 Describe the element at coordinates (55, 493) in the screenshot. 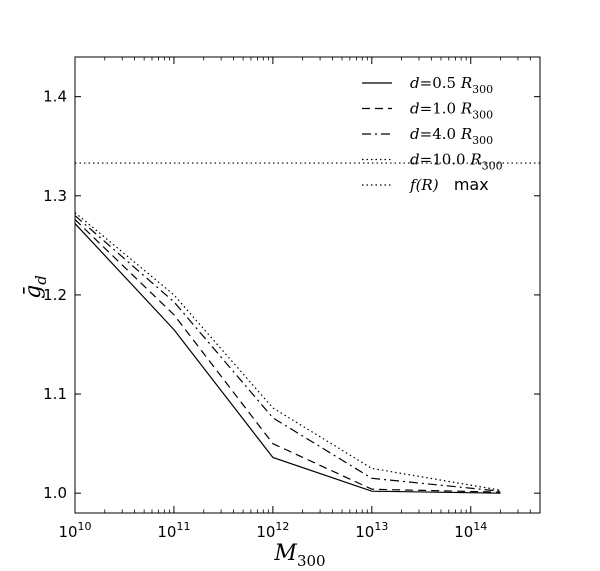

I see `y-tick-label: 1.0` at that location.